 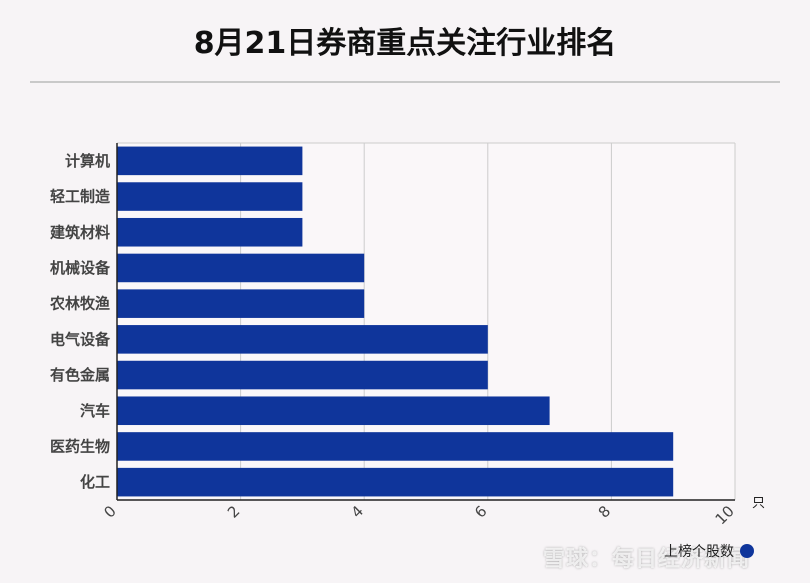 I want to click on y-tick-label: 有色金属, so click(x=80, y=375).